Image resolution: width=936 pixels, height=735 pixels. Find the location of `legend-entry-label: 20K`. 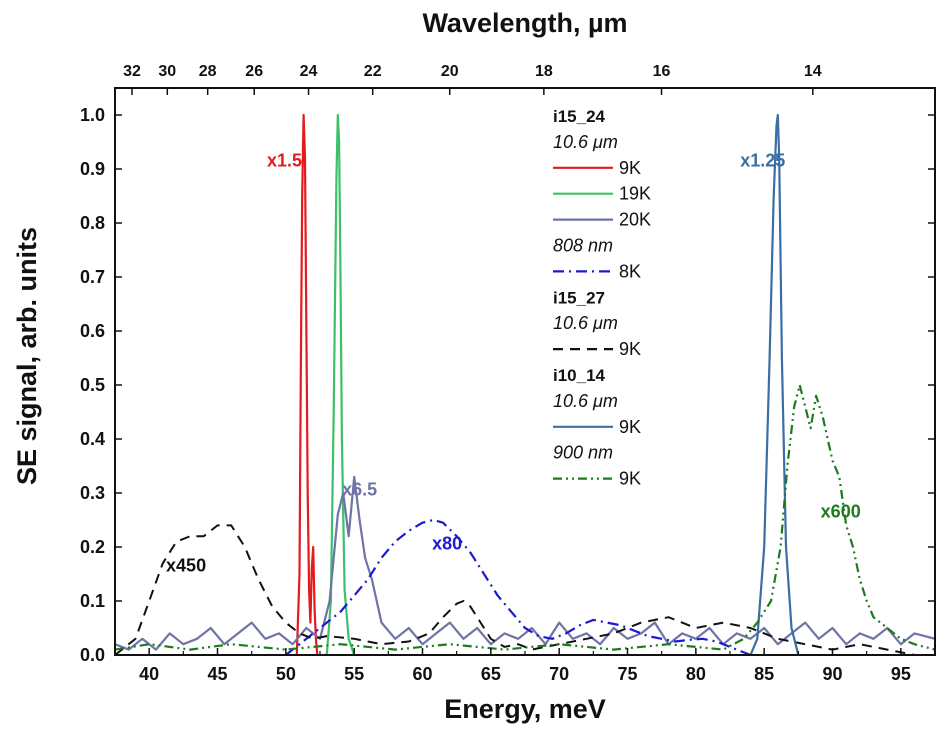

legend-entry-label: 20K is located at coordinates (635, 220).